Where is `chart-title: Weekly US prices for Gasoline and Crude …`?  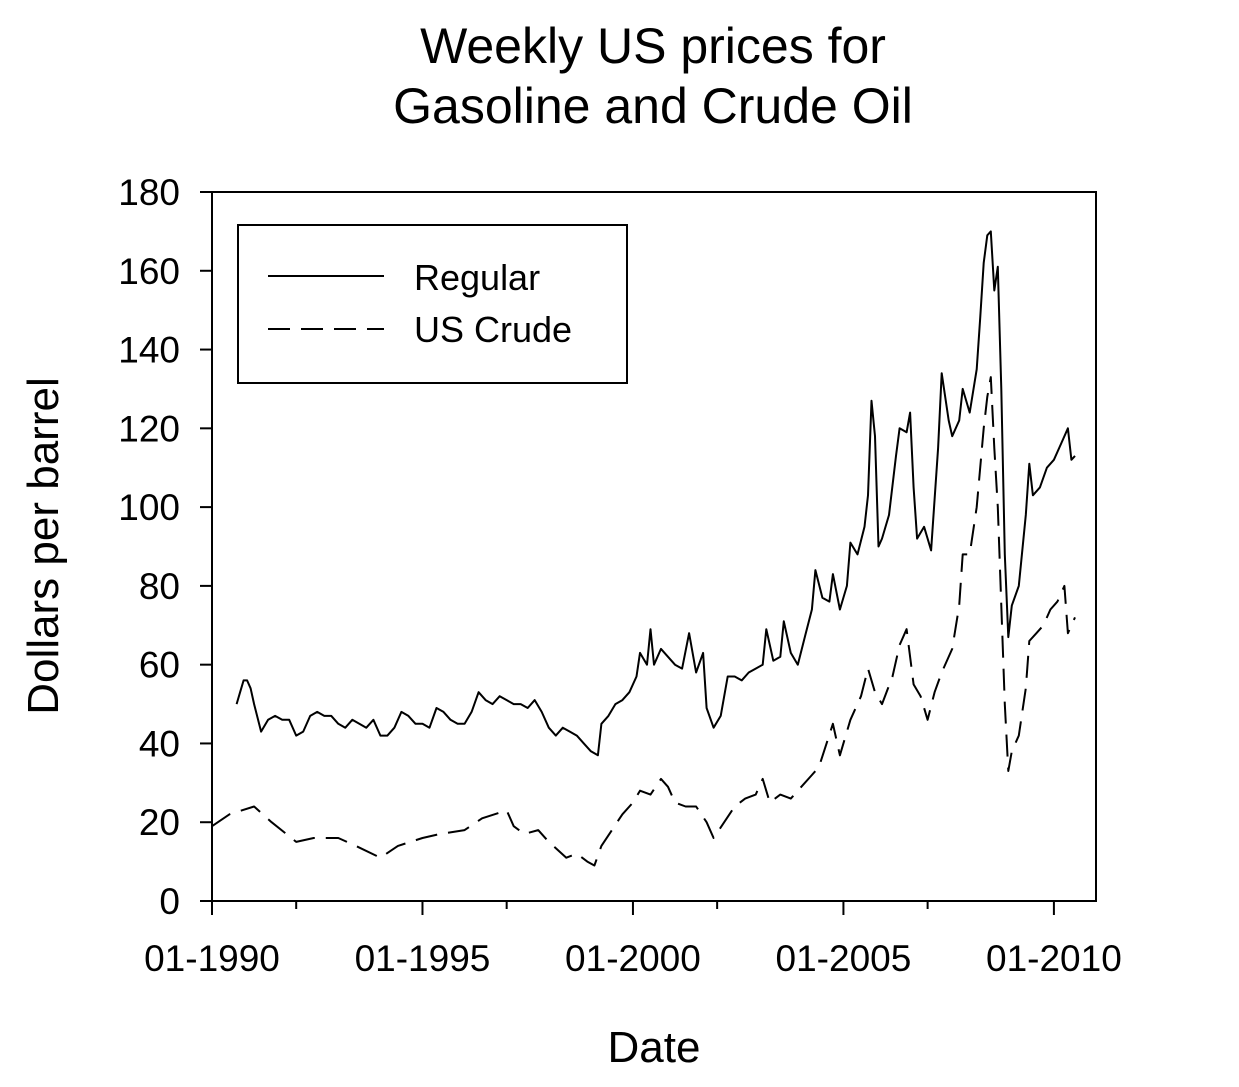 chart-title: Weekly US prices for Gasoline and Crude … is located at coordinates (653, 76).